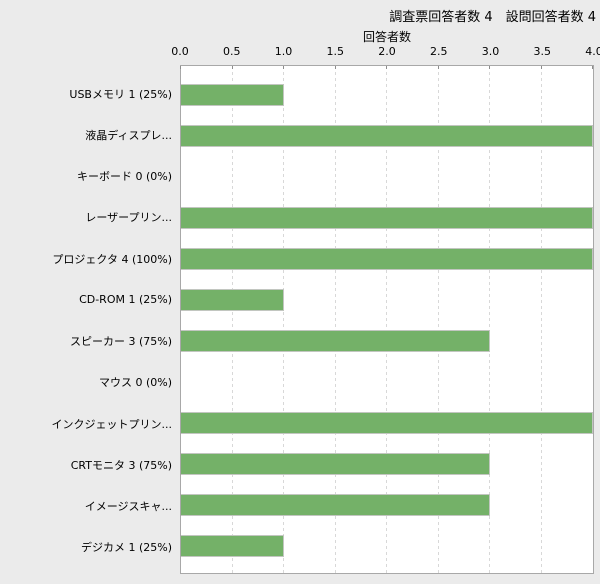  Describe the element at coordinates (386, 37) in the screenshot. I see `x-axis-title: 回答者数` at that location.